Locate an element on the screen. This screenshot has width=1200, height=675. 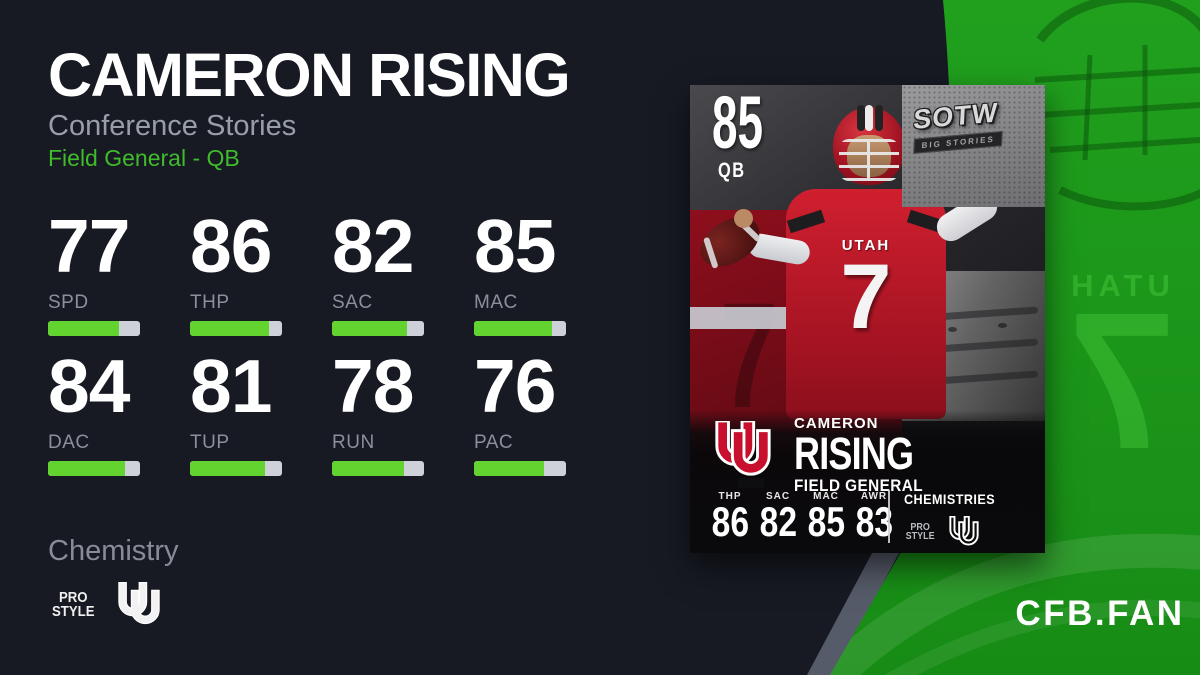
card-archetype: FIELD GENERAL is located at coordinates (859, 485).